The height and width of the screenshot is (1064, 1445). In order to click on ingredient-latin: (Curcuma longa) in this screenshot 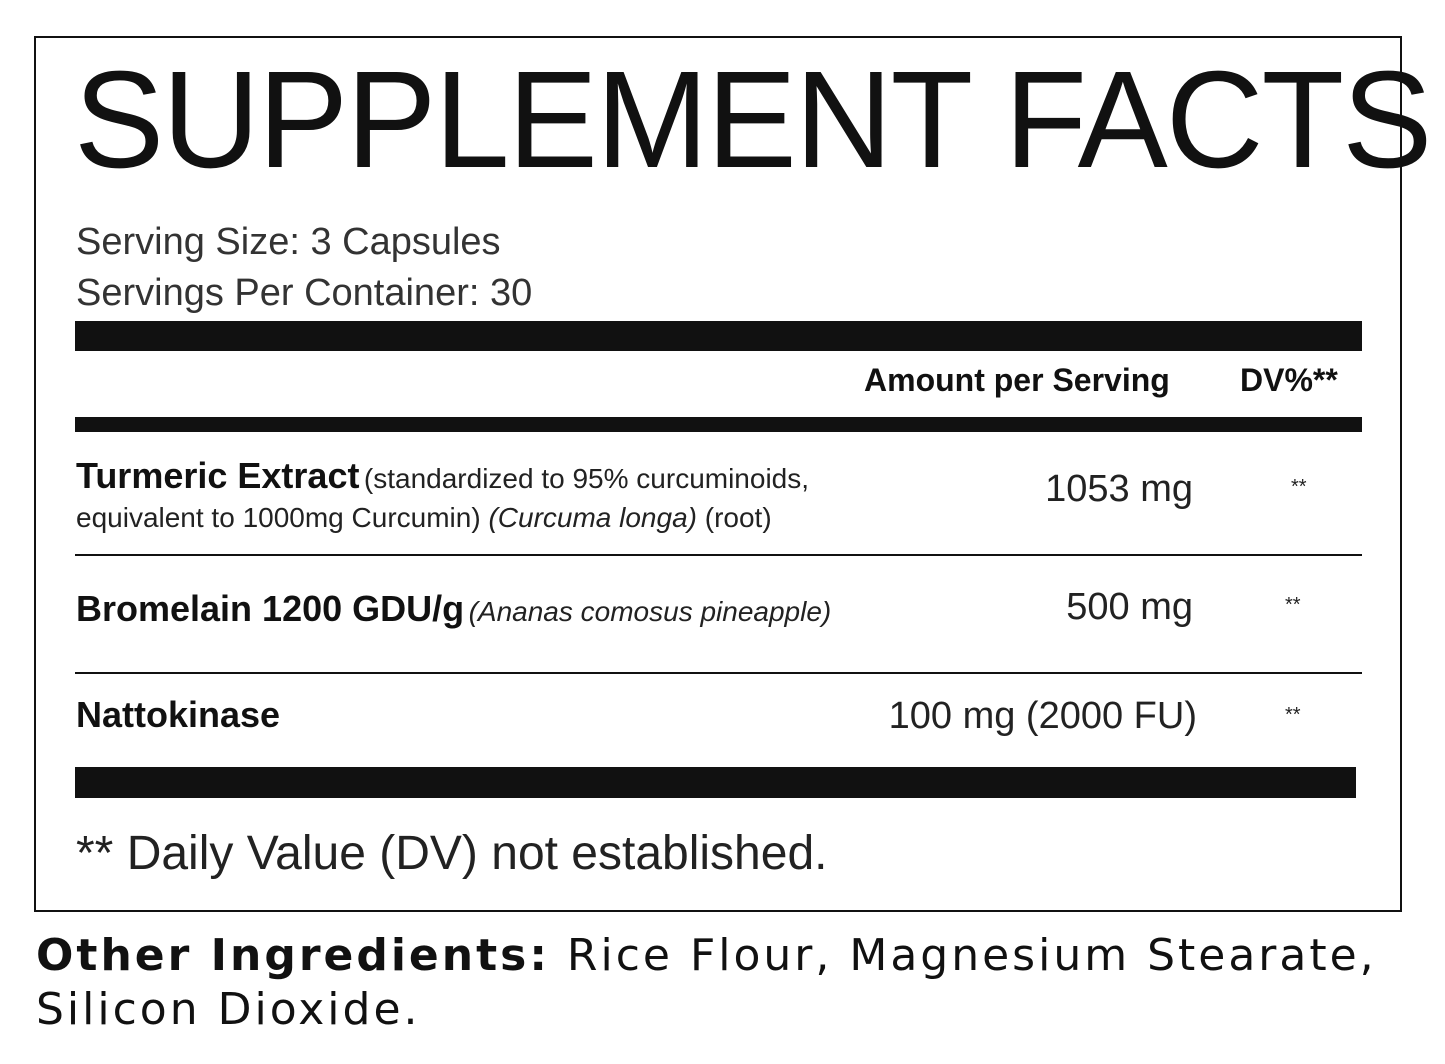, I will do `click(592, 517)`.